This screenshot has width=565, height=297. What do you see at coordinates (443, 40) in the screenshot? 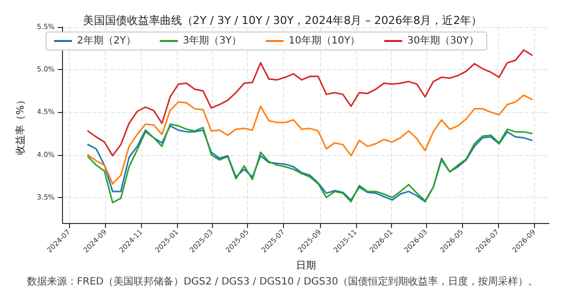
I see `legend-label: 30年期（30Y）` at bounding box center [443, 40].